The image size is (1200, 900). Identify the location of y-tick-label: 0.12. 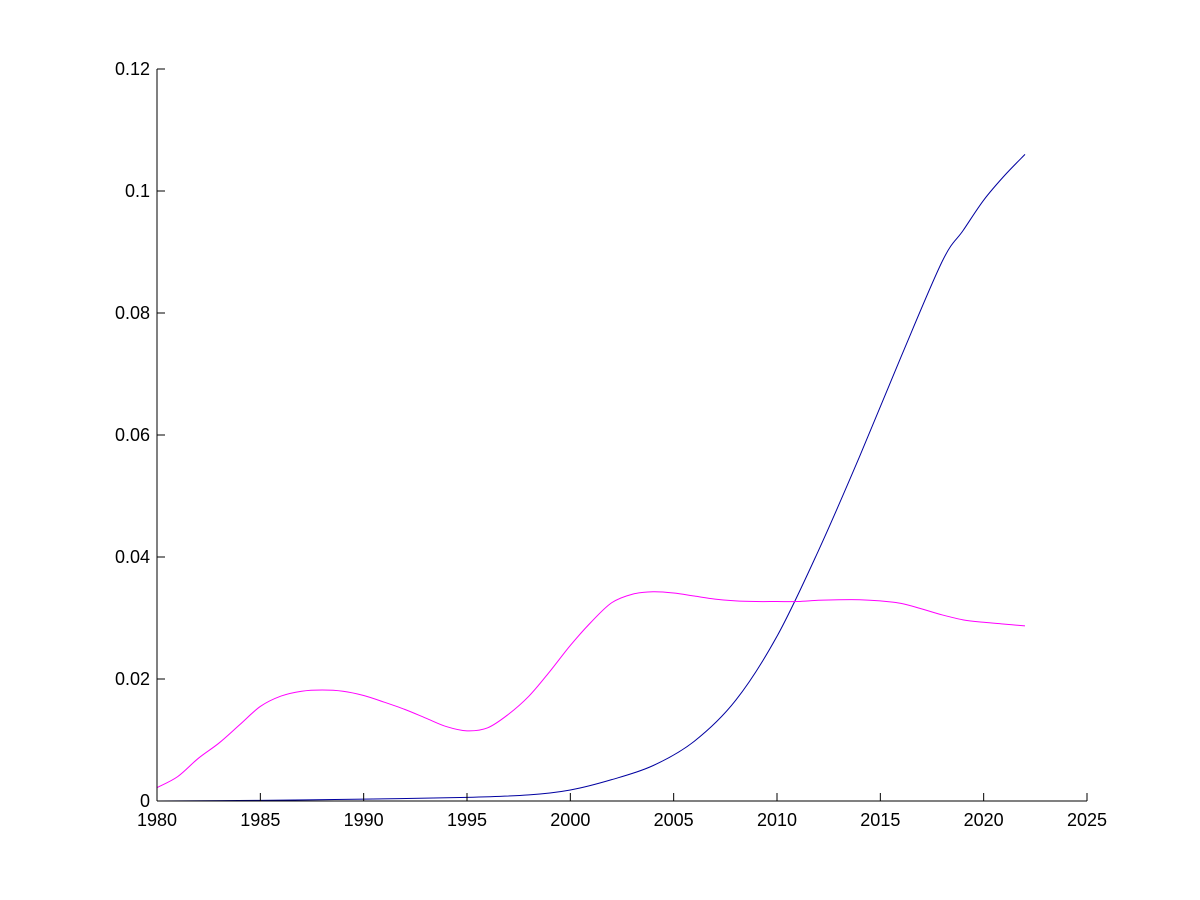
(132, 69).